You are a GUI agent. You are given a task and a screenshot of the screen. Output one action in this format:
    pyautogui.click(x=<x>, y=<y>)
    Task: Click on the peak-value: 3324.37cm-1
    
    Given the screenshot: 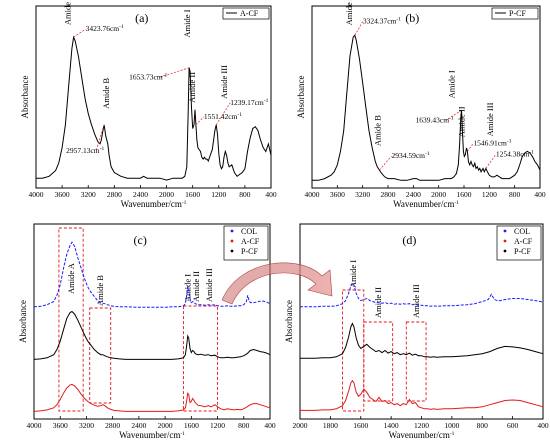 What is the action you would take?
    pyautogui.click(x=382, y=20)
    